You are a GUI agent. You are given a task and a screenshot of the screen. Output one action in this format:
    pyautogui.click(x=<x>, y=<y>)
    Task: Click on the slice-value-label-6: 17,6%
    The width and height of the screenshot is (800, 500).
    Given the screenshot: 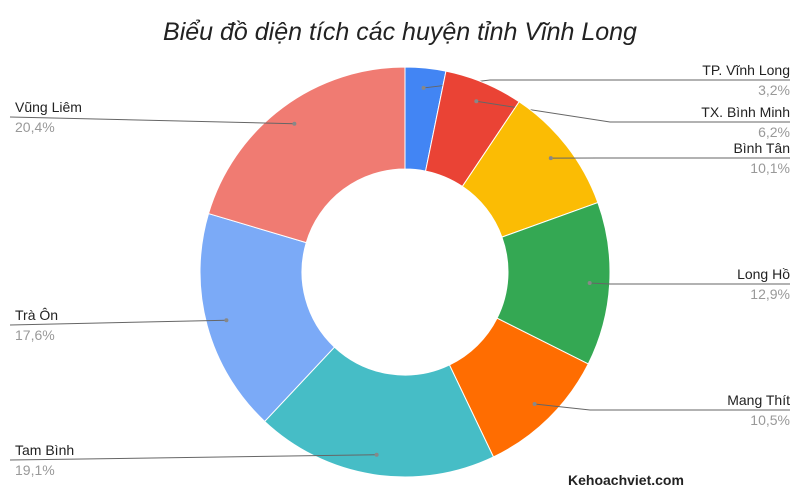 What is the action you would take?
    pyautogui.click(x=35, y=335)
    